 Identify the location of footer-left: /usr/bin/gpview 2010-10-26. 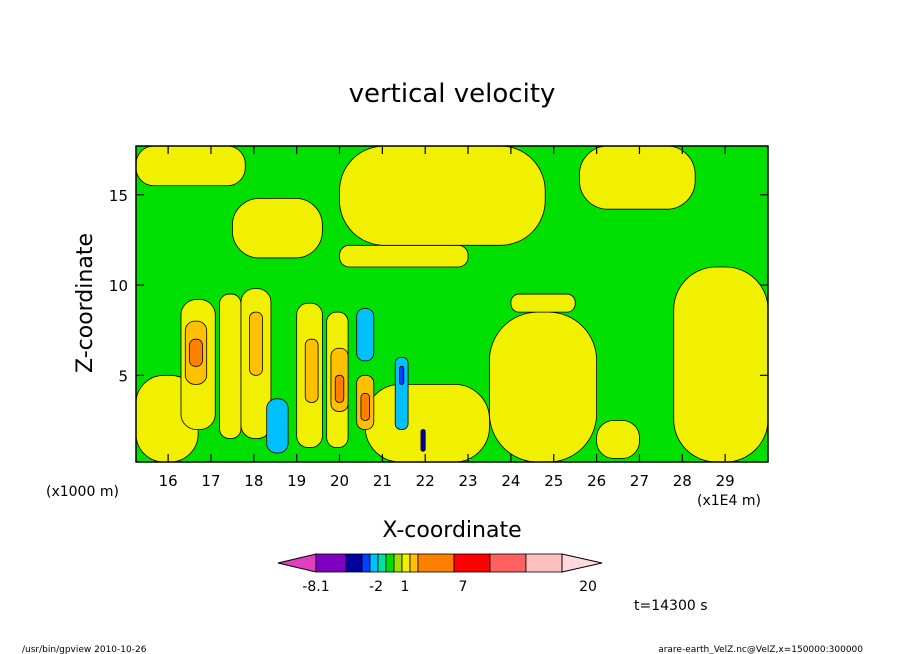
(84, 649).